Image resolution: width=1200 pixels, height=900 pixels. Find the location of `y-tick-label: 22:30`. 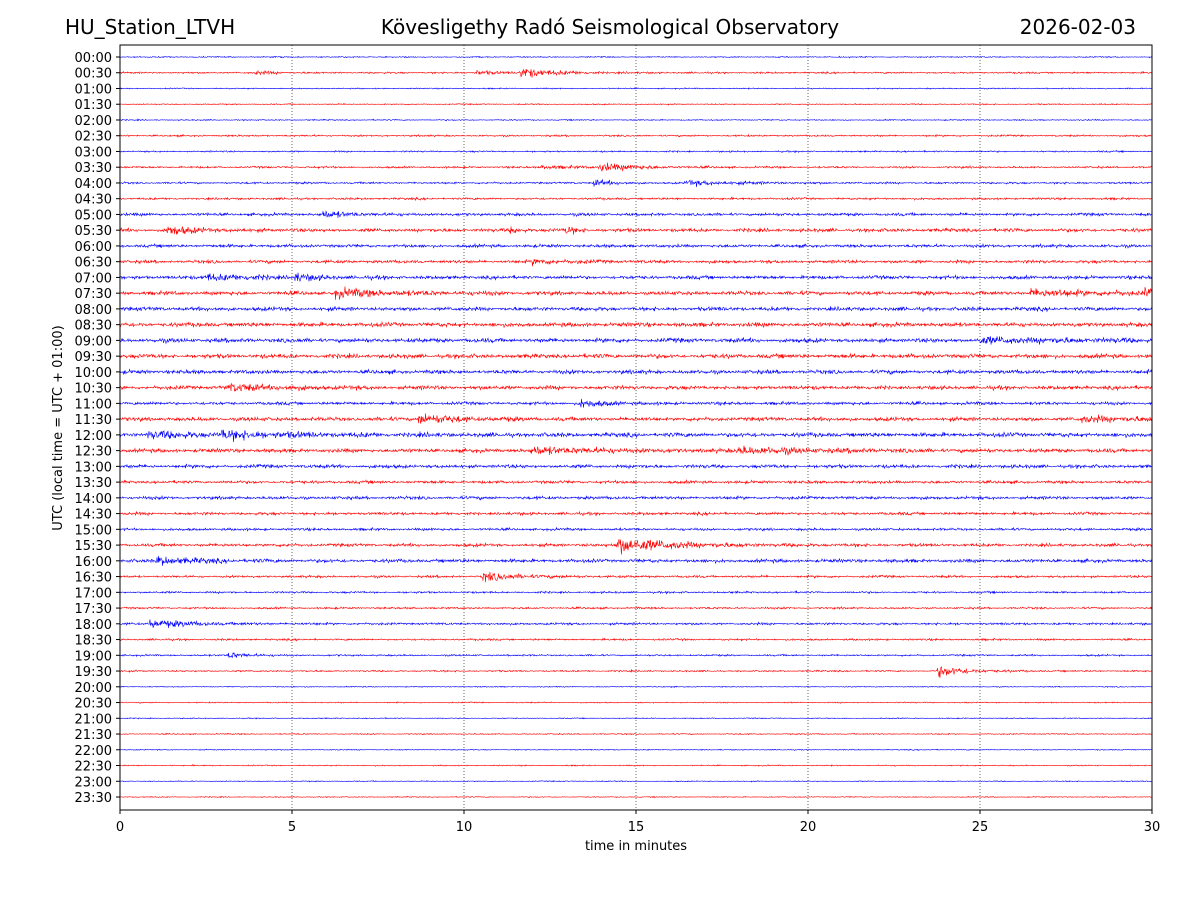

y-tick-label: 22:30 is located at coordinates (93, 767).